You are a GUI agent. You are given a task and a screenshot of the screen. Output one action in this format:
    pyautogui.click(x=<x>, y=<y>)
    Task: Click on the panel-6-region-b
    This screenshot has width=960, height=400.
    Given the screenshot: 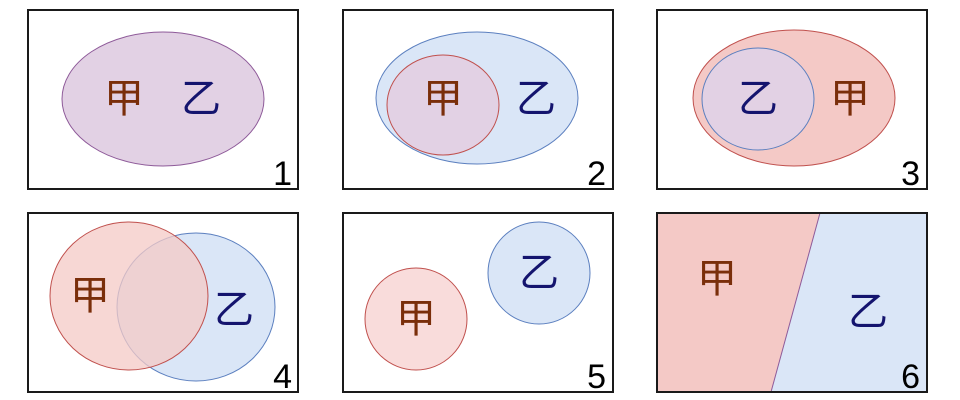 What is the action you would take?
    pyautogui.click(x=849, y=302)
    